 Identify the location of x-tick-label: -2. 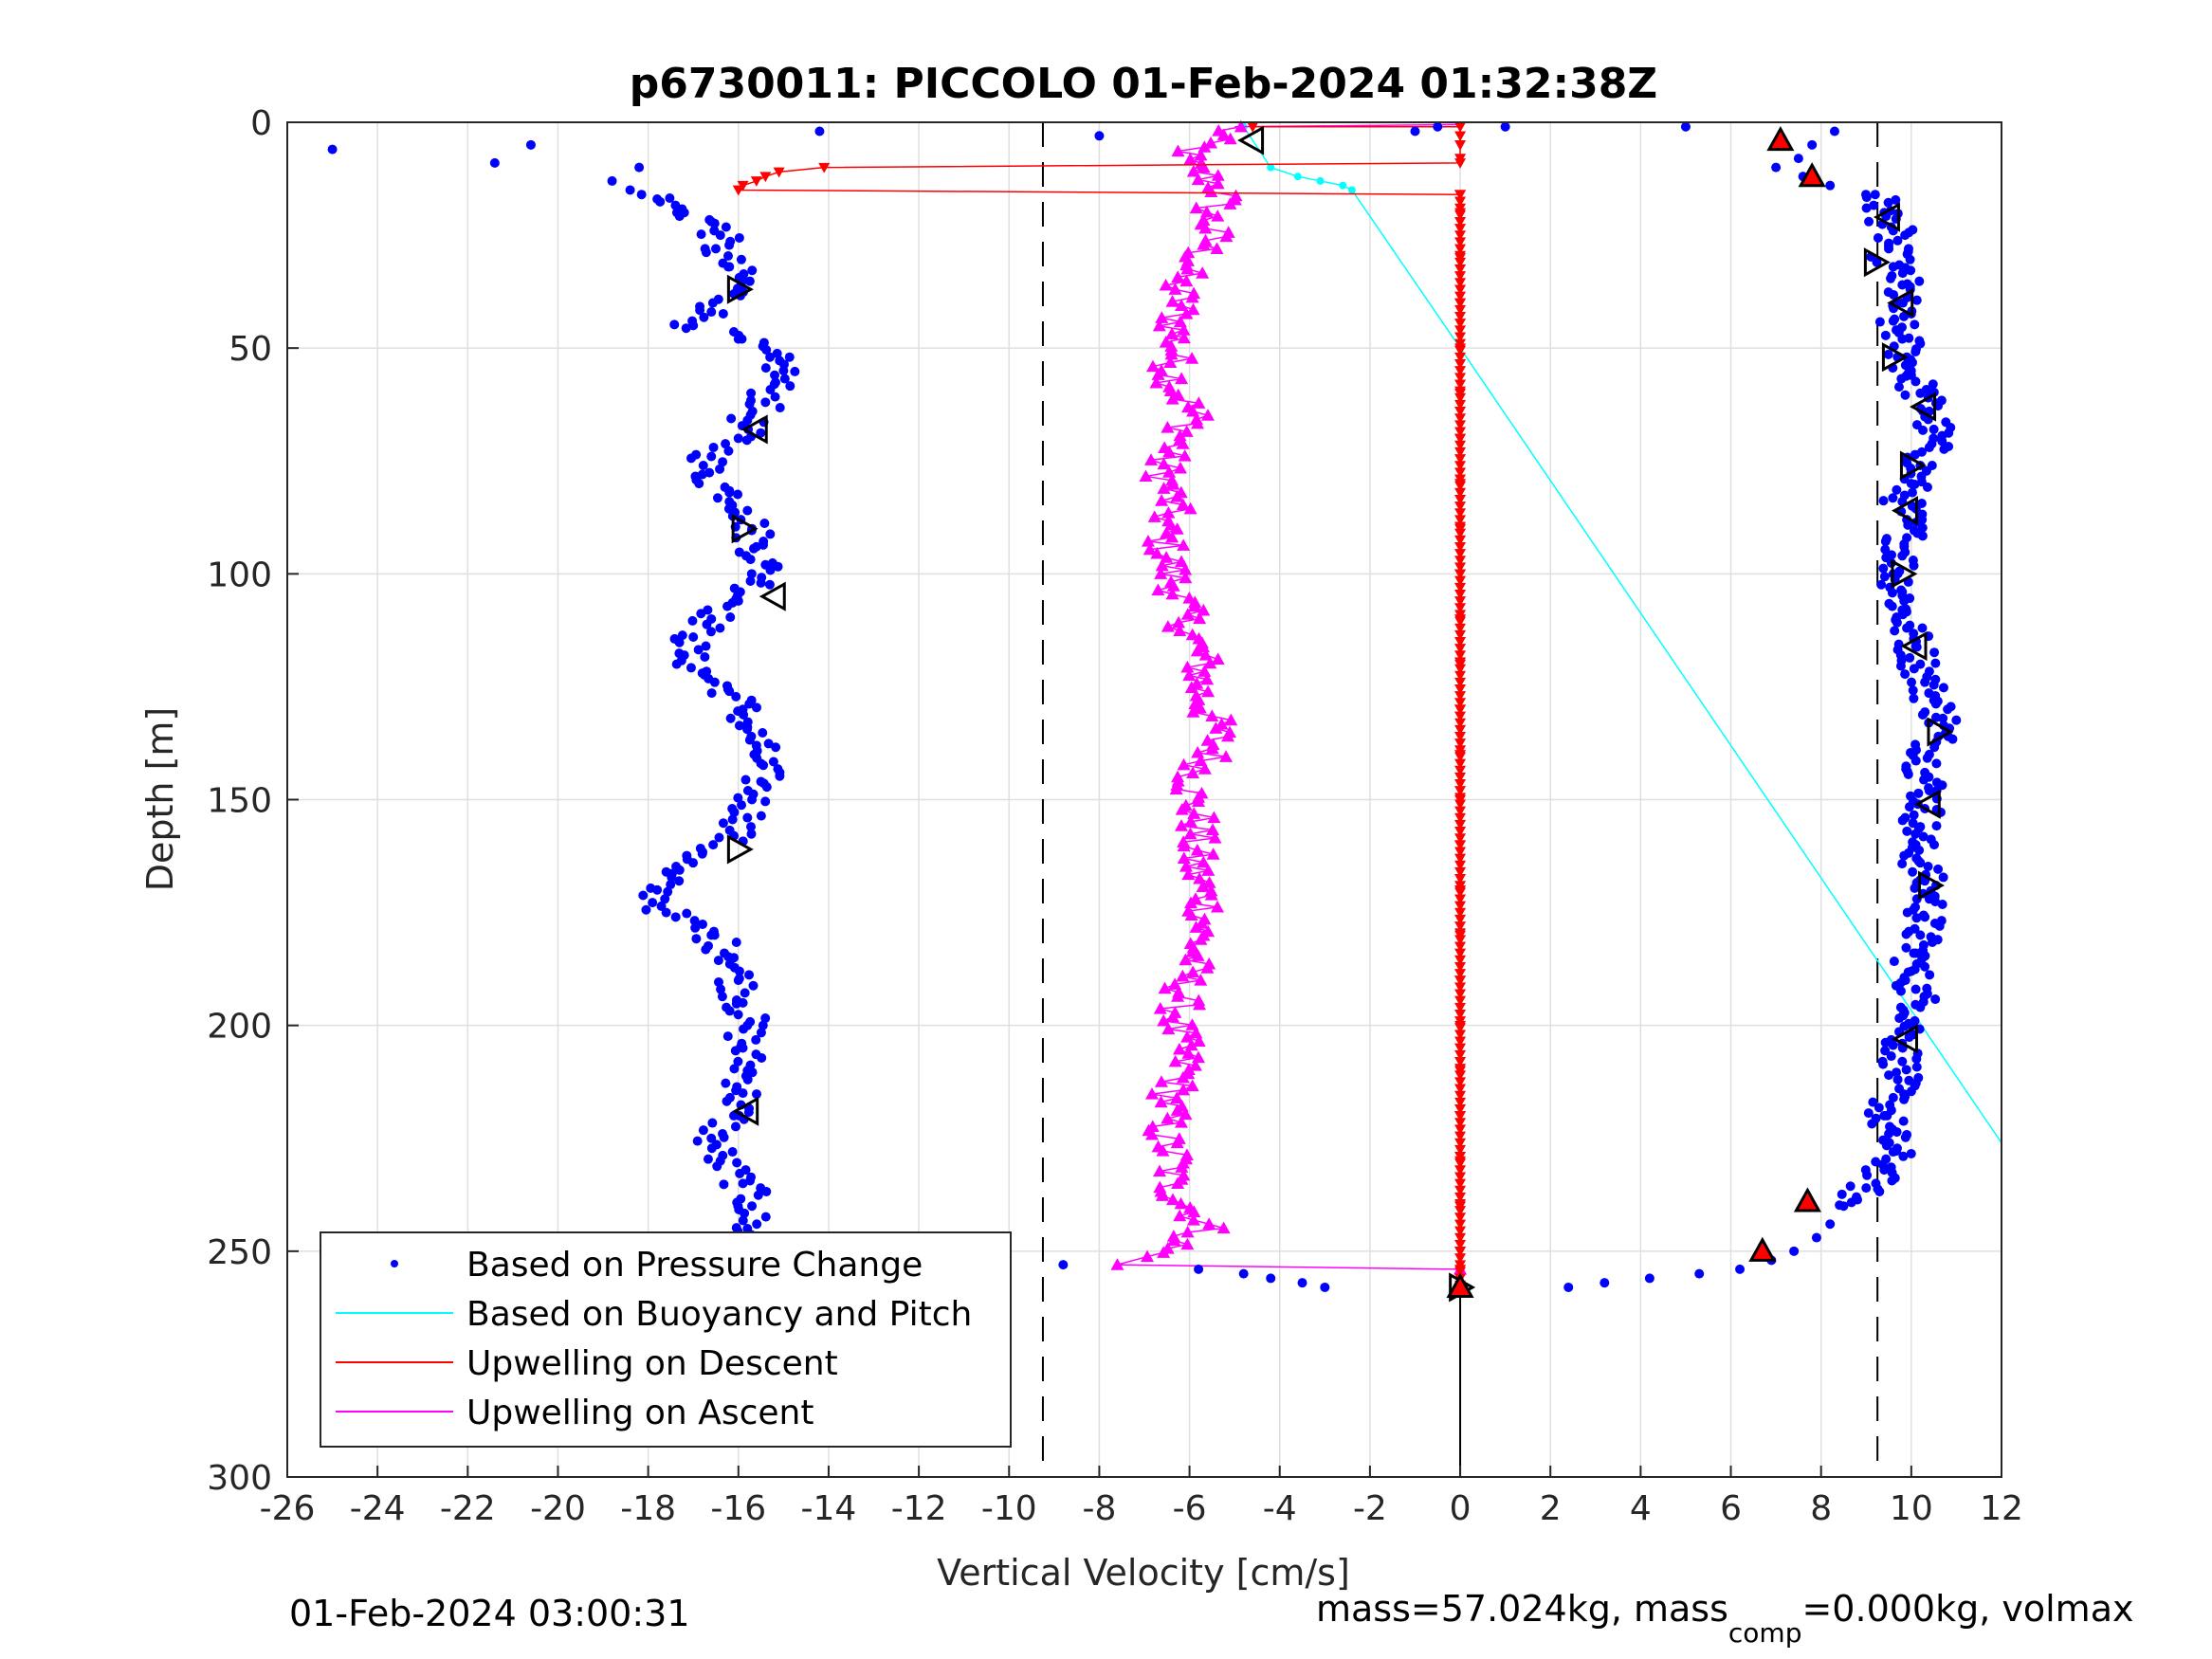
(1370, 1508).